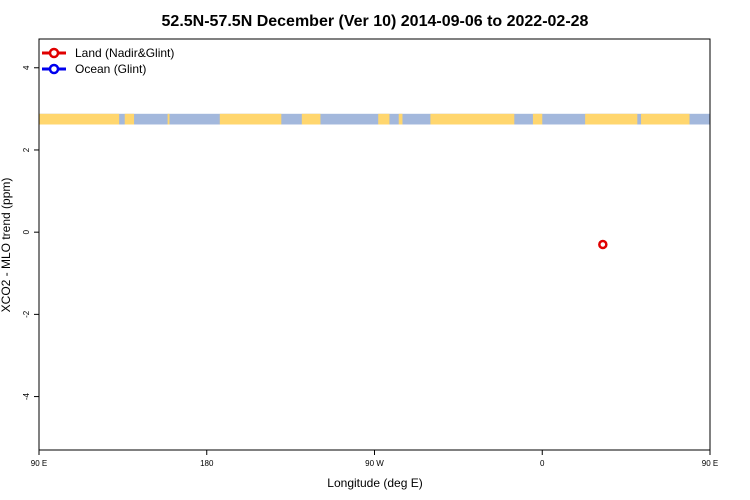 Image resolution: width=750 pixels, height=500 pixels. Describe the element at coordinates (207, 463) in the screenshot. I see `x-tick-label: 180` at that location.